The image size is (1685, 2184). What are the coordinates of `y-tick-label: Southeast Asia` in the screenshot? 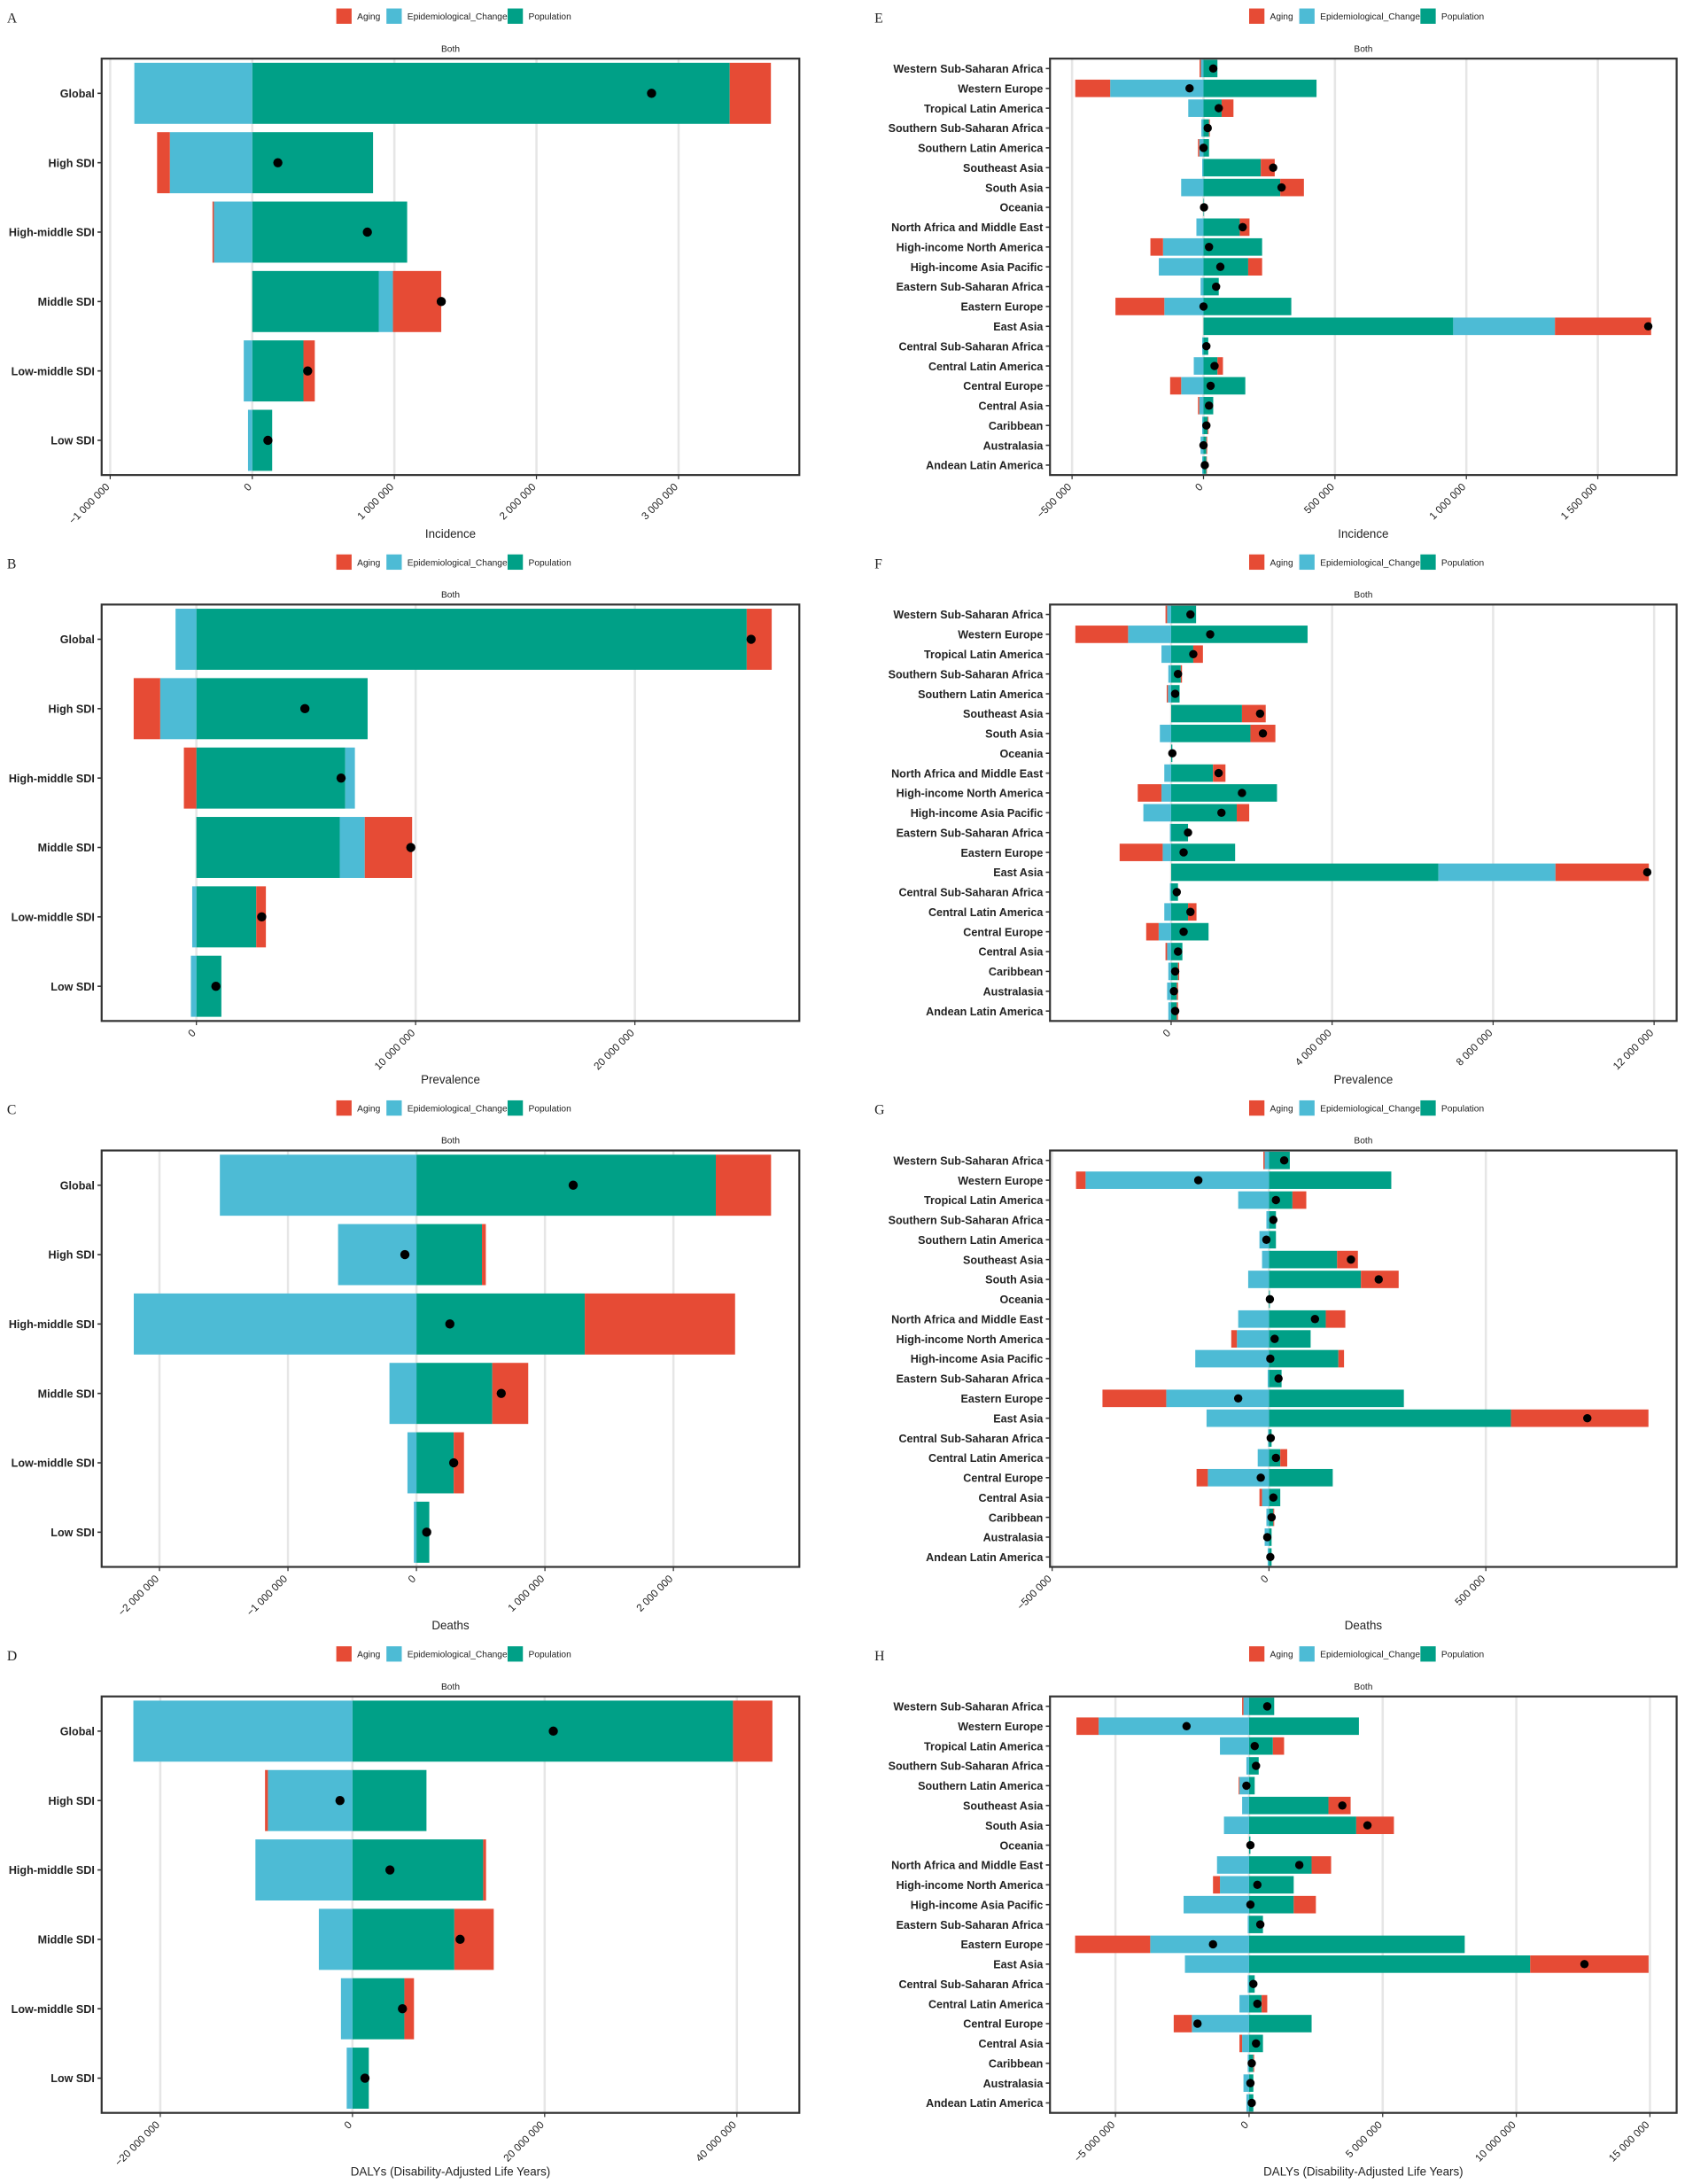 It's located at (1003, 1806).